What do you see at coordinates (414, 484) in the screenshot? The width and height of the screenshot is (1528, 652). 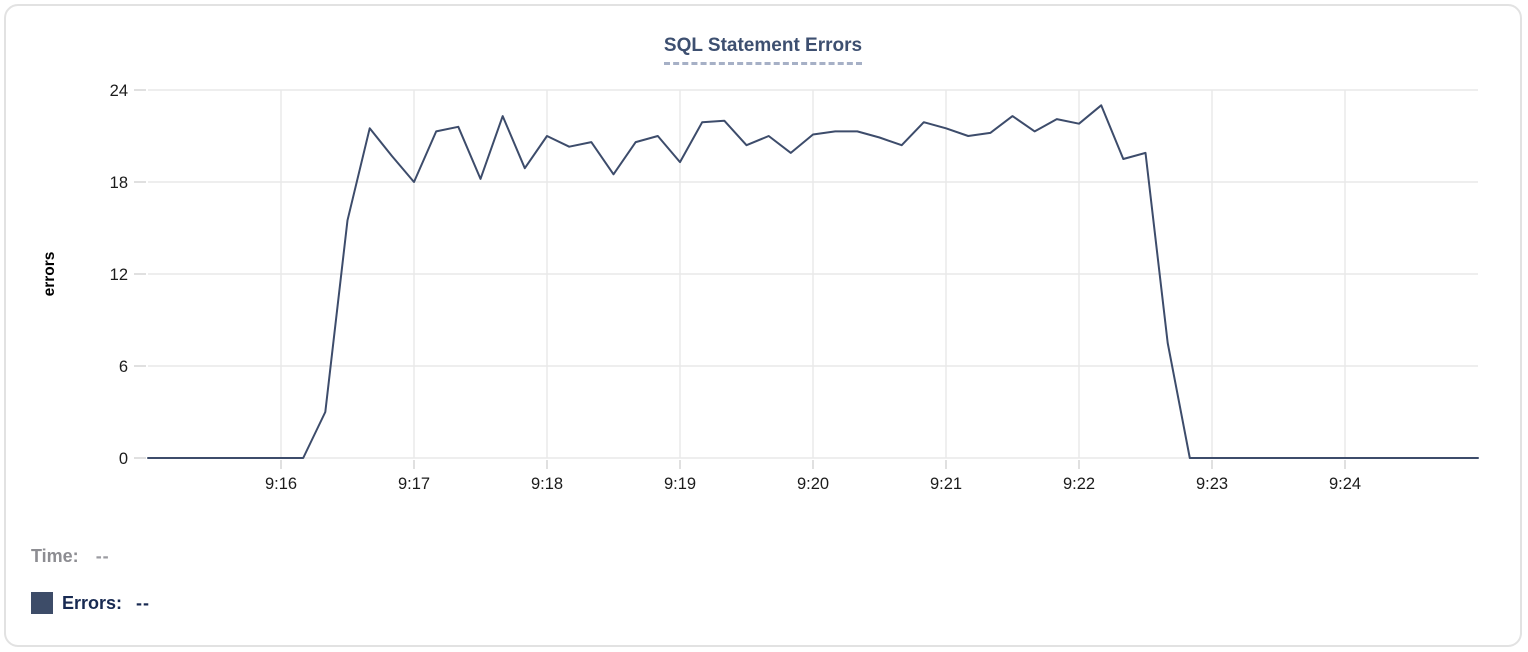 I see `x-tick-label: 9:17` at bounding box center [414, 484].